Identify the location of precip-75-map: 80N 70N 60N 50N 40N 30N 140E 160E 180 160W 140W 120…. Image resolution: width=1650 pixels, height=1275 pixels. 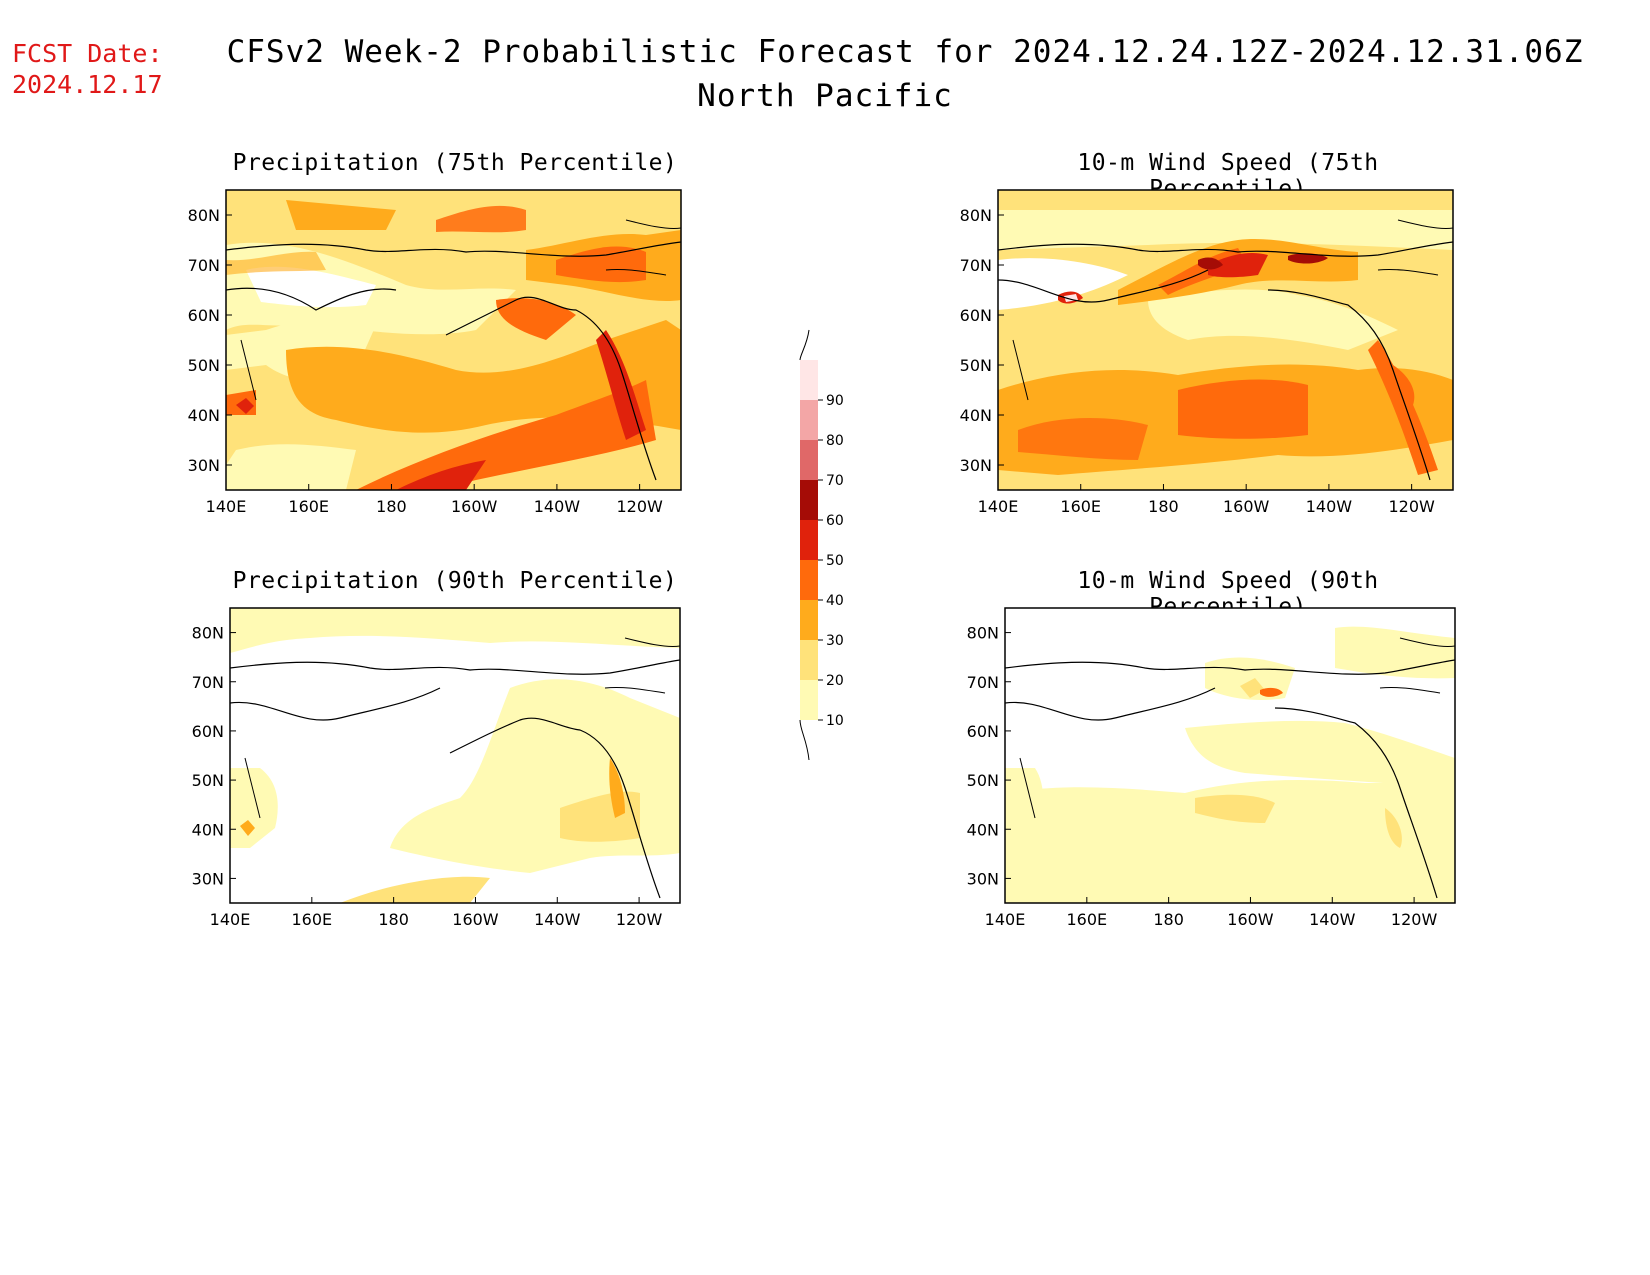
(435, 352).